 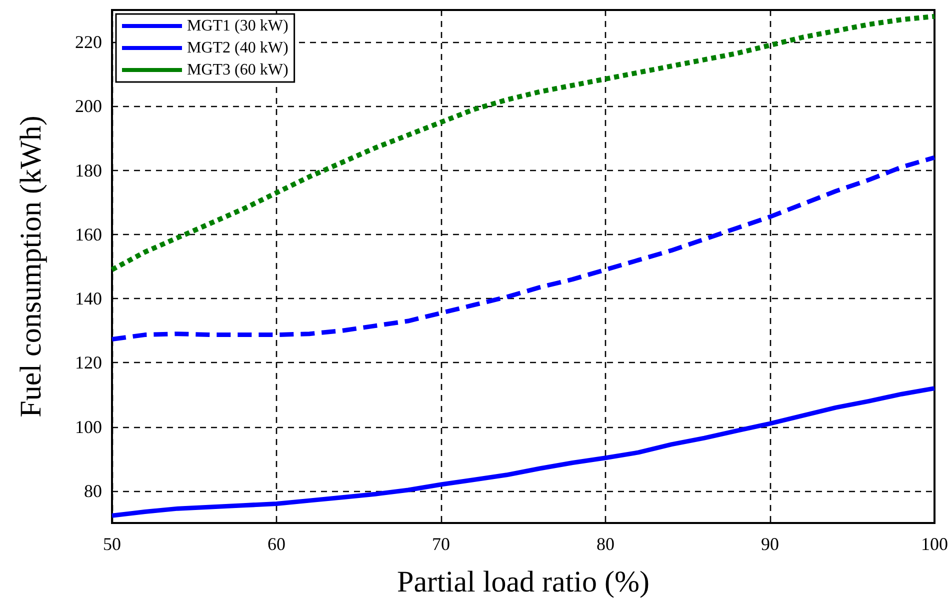 I want to click on x-tick-label: 90, so click(x=770, y=544).